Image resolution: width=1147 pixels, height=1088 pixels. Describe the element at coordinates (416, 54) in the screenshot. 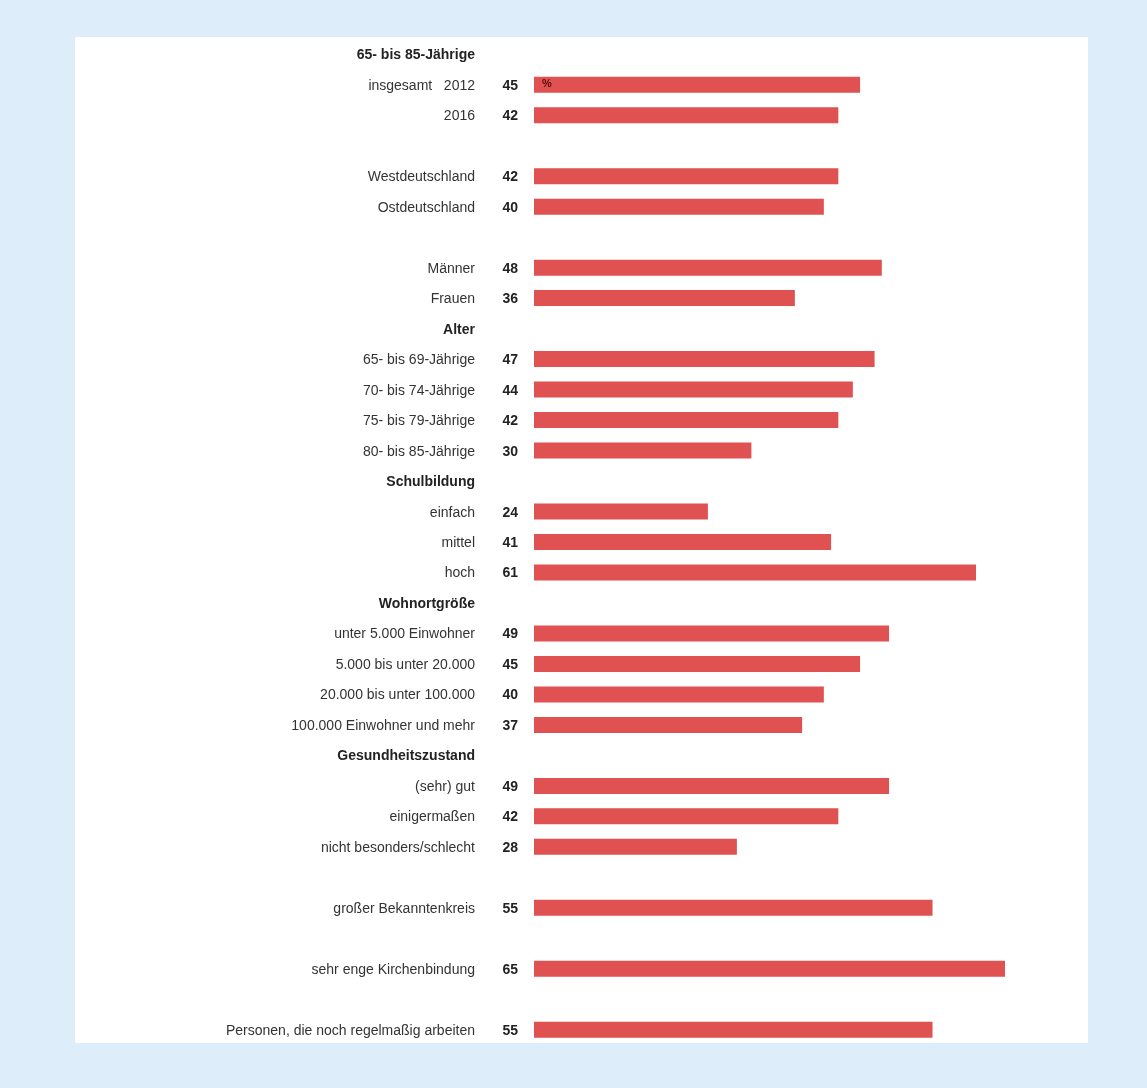

I see `y-tick-label: 65- bis 85-Jährige` at that location.